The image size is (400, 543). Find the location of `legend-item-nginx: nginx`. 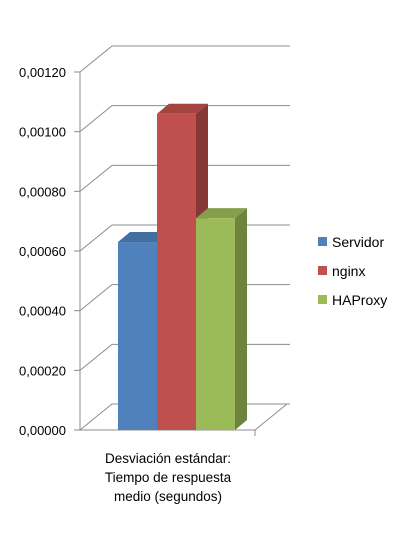

legend-item-nginx: nginx is located at coordinates (352, 270).